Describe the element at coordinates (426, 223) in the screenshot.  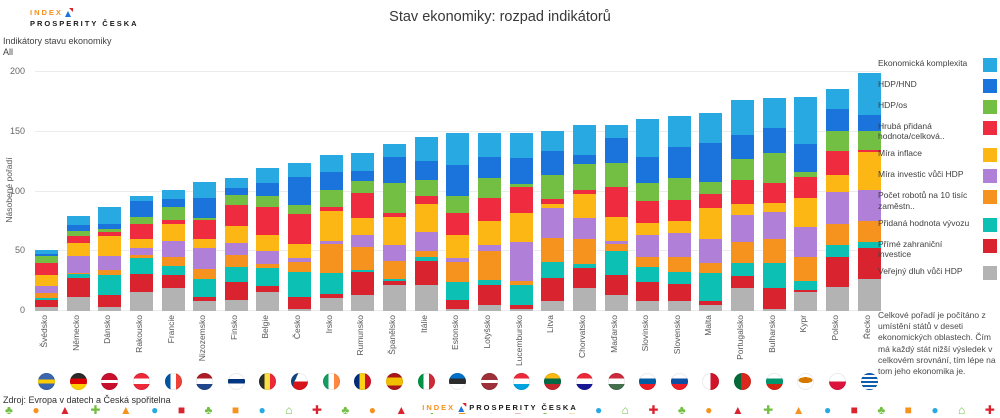
I see `bar-Itálie` at that location.